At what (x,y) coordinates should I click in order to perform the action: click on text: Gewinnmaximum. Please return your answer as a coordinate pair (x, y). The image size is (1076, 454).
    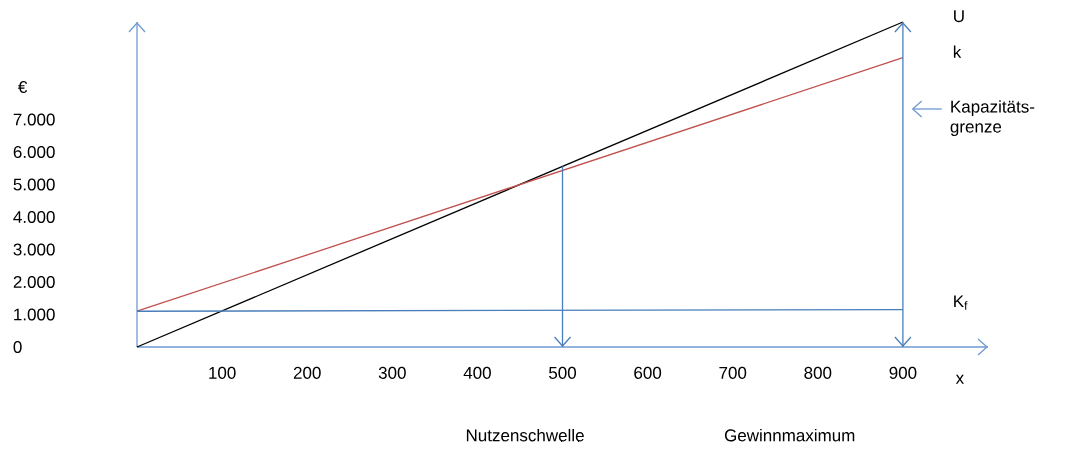
    Looking at the image, I should click on (789, 435).